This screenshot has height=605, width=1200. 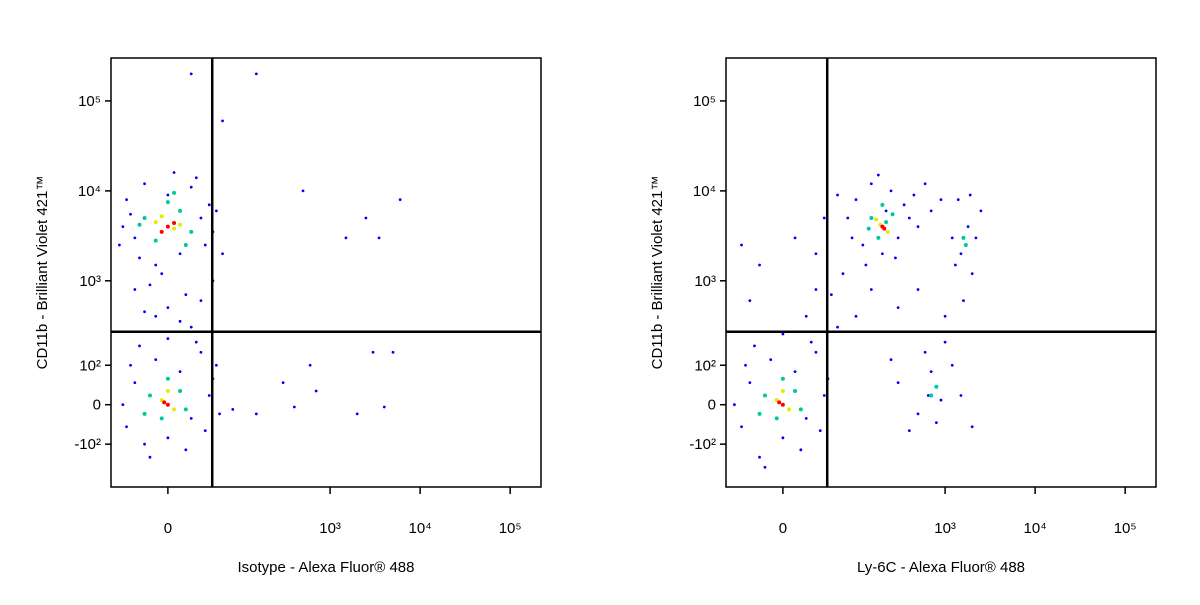 What do you see at coordinates (705, 365) in the screenshot?
I see `y-tick-label: 10²` at bounding box center [705, 365].